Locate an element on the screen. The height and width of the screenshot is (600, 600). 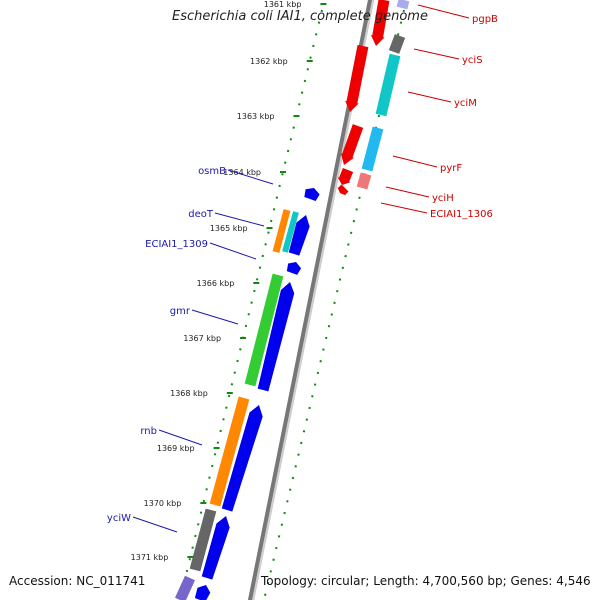
gene-small-forward is located at coordinates (294, 268).